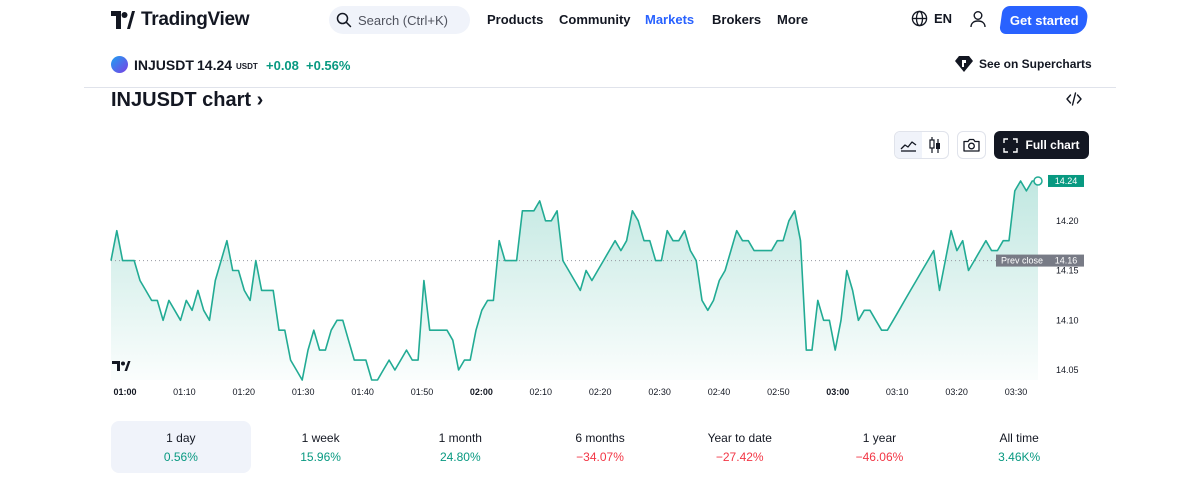  I want to click on x-tick-label: 02:50, so click(778, 392).